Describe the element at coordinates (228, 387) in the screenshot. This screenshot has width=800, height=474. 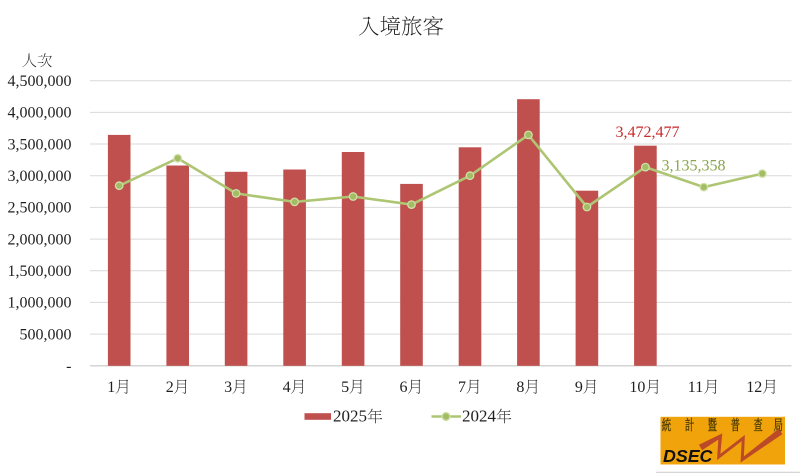
I see `svg-text: 3` at that location.